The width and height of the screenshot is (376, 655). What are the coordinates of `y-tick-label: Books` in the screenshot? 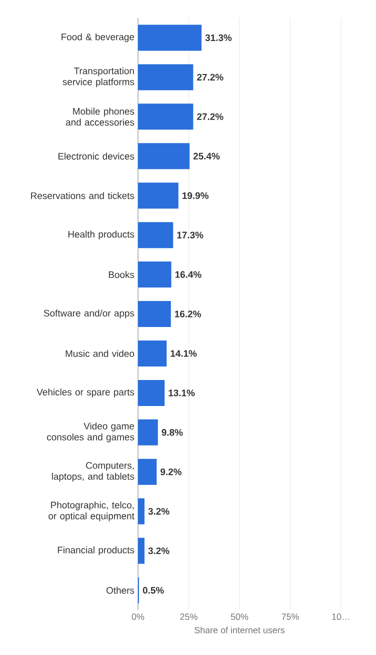 It's located at (121, 274).